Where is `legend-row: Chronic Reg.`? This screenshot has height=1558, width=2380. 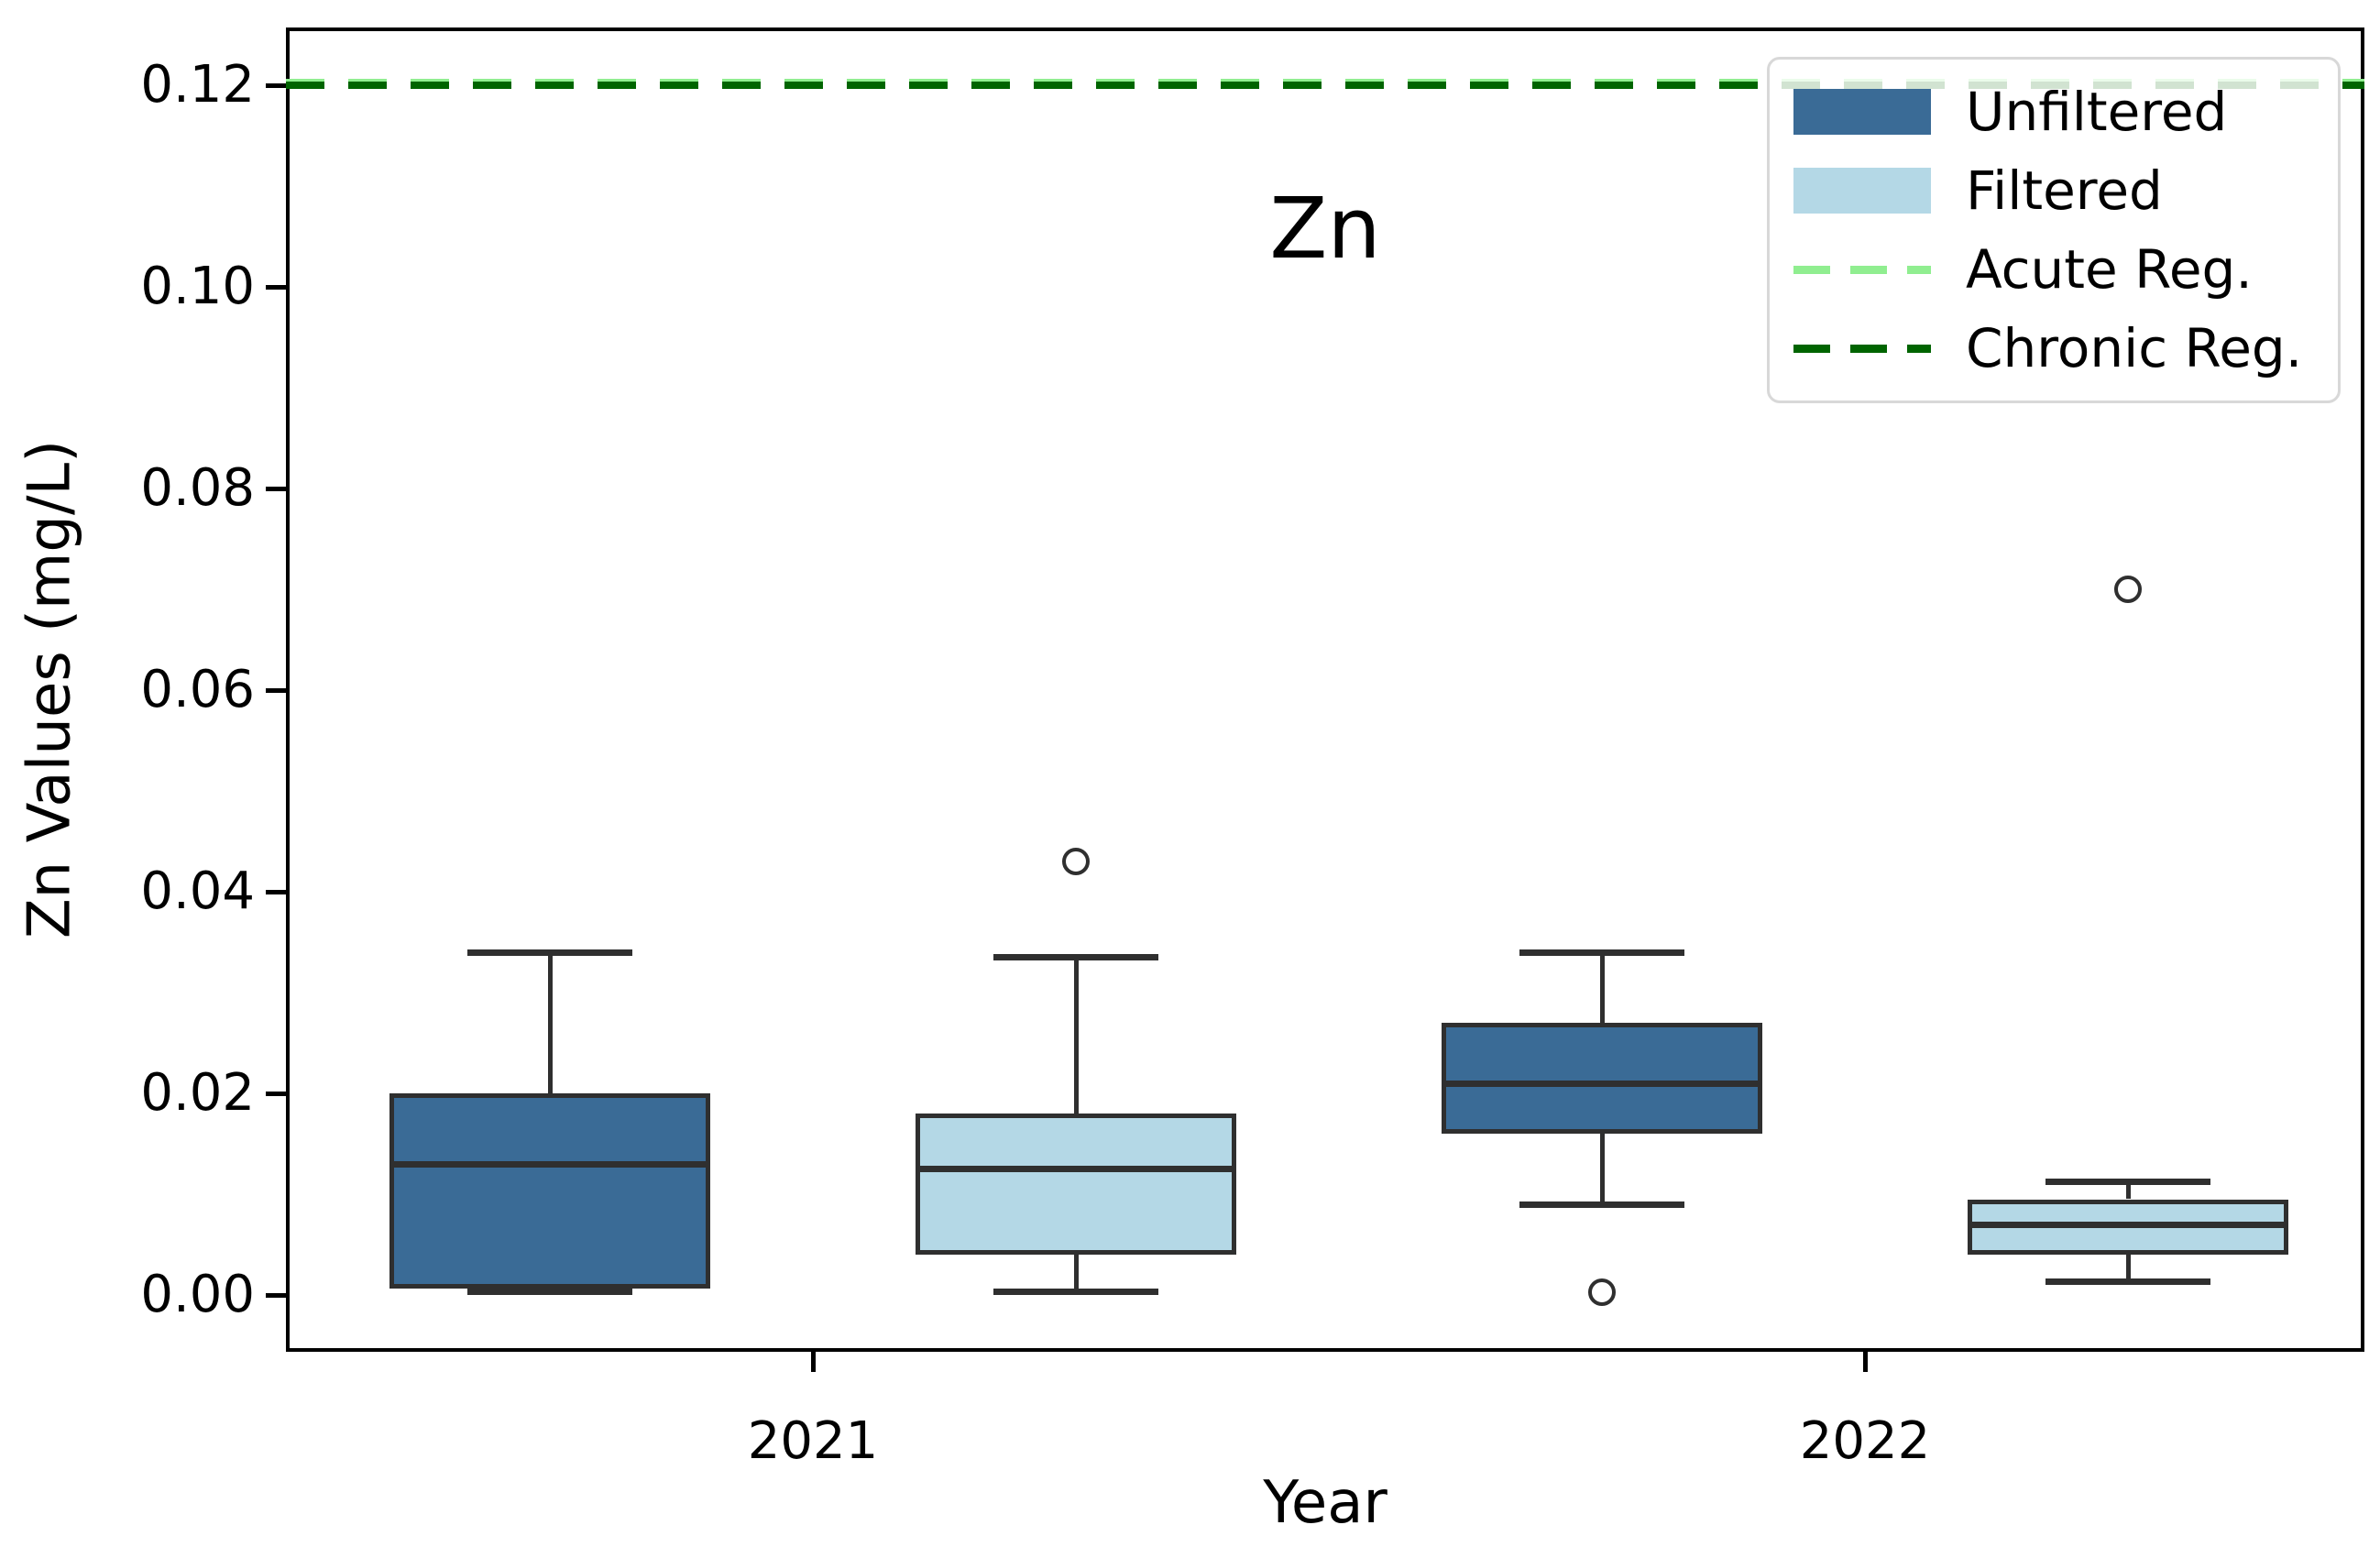
legend-row: Chronic Reg. is located at coordinates (2053, 349).